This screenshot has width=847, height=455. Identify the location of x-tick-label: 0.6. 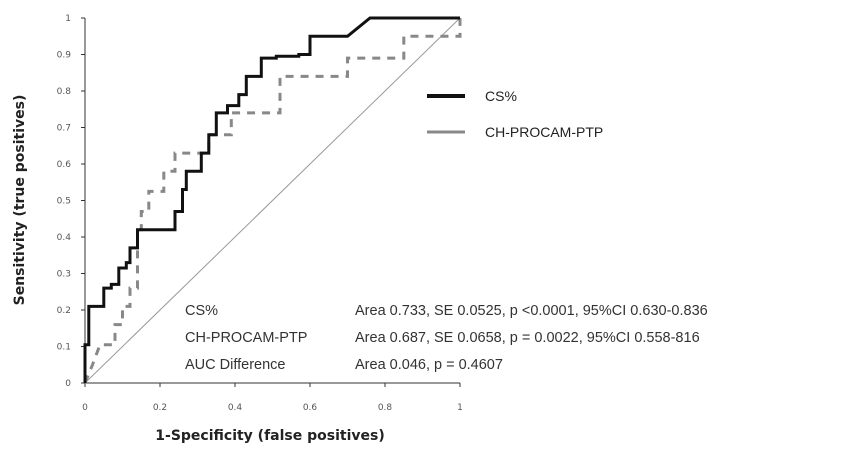
(310, 408).